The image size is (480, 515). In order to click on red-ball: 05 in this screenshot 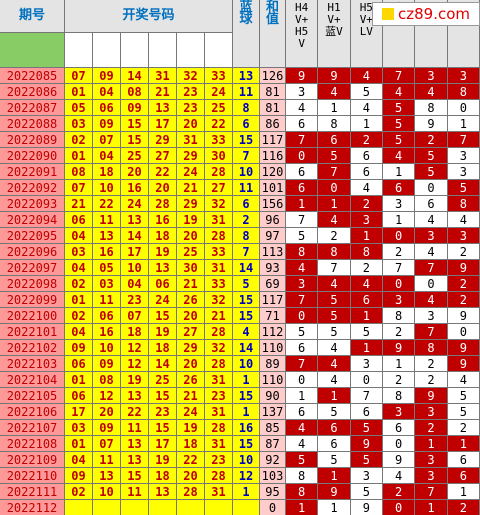, I will do `click(79, 108)`.